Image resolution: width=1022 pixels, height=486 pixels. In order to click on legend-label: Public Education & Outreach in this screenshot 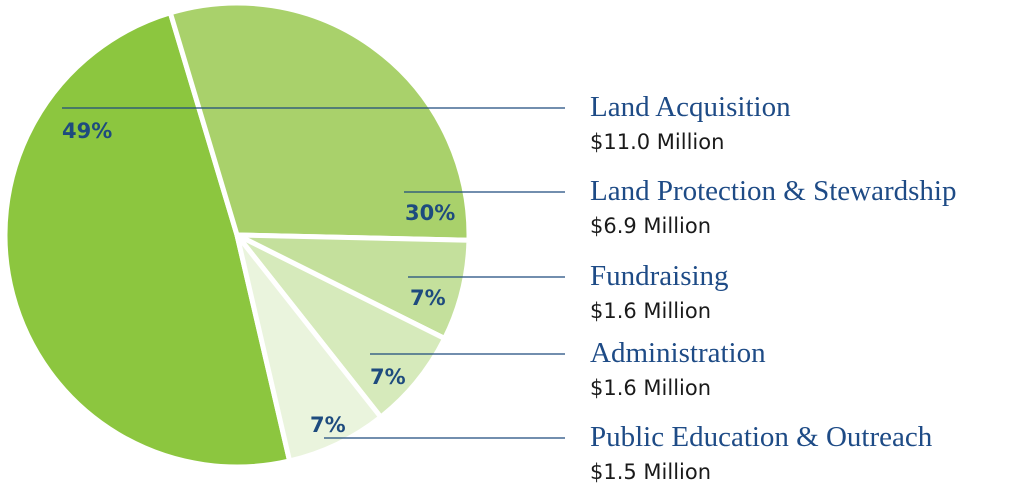, I will do `click(761, 437)`.